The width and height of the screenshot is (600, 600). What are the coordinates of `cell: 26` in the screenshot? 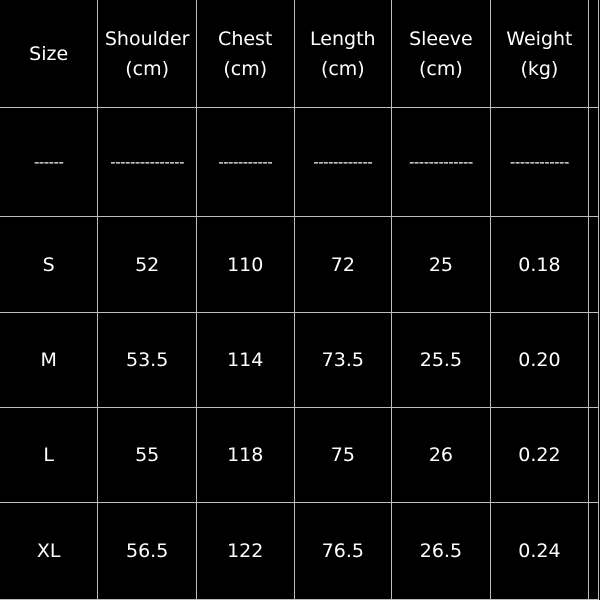 It's located at (441, 455).